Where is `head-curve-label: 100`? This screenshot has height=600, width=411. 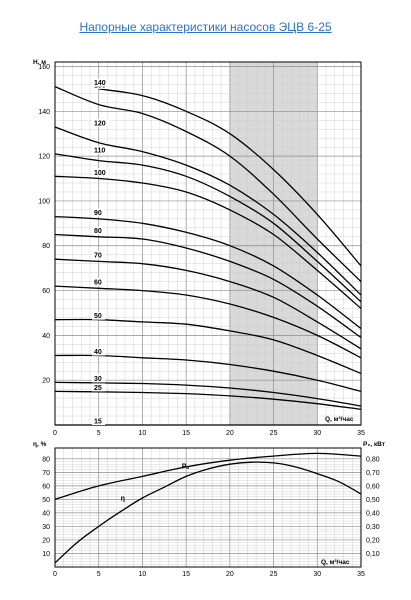 head-curve-label: 100 is located at coordinates (100, 173).